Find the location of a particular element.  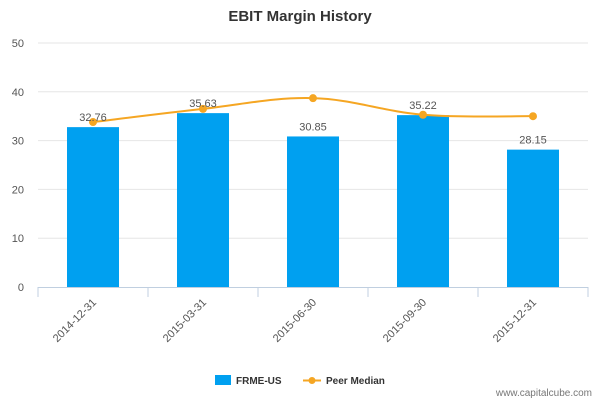

x-tick-label: 2015-03-31 is located at coordinates (185, 321).